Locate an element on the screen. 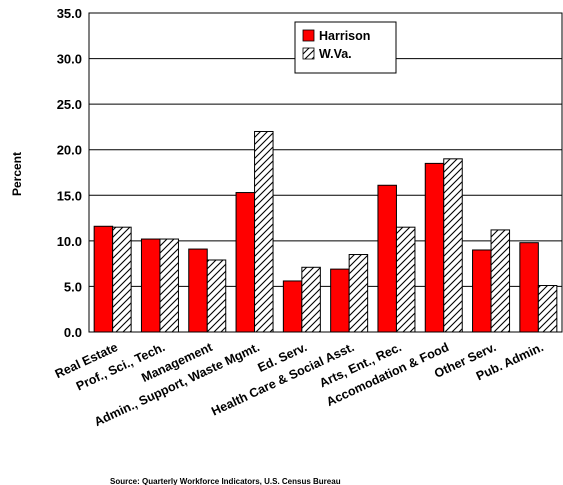 This screenshot has width=563, height=485. legend-swatch-harrison is located at coordinates (308, 35).